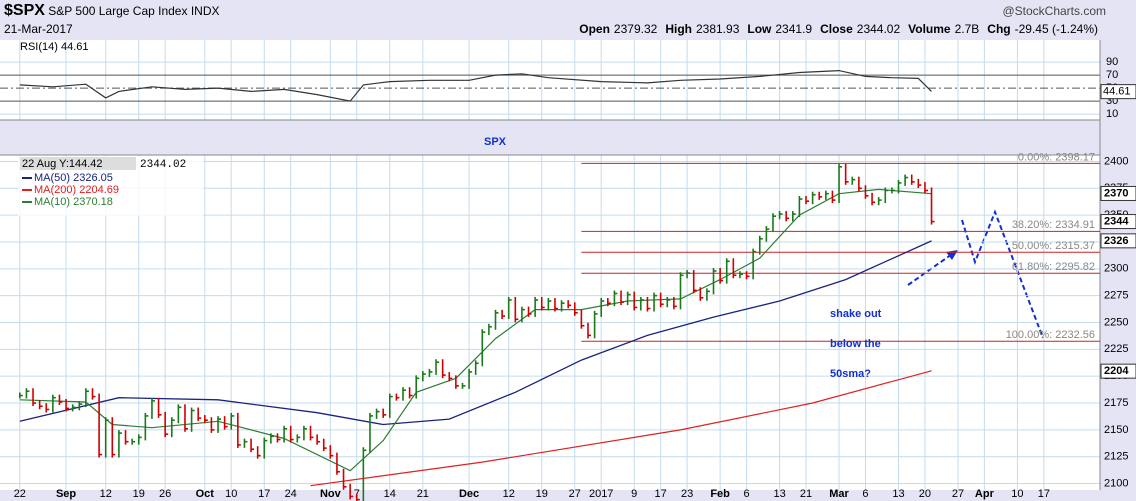  Describe the element at coordinates (76, 190) in the screenshot. I see `legend-entry: MA(200) 2204.69` at that location.